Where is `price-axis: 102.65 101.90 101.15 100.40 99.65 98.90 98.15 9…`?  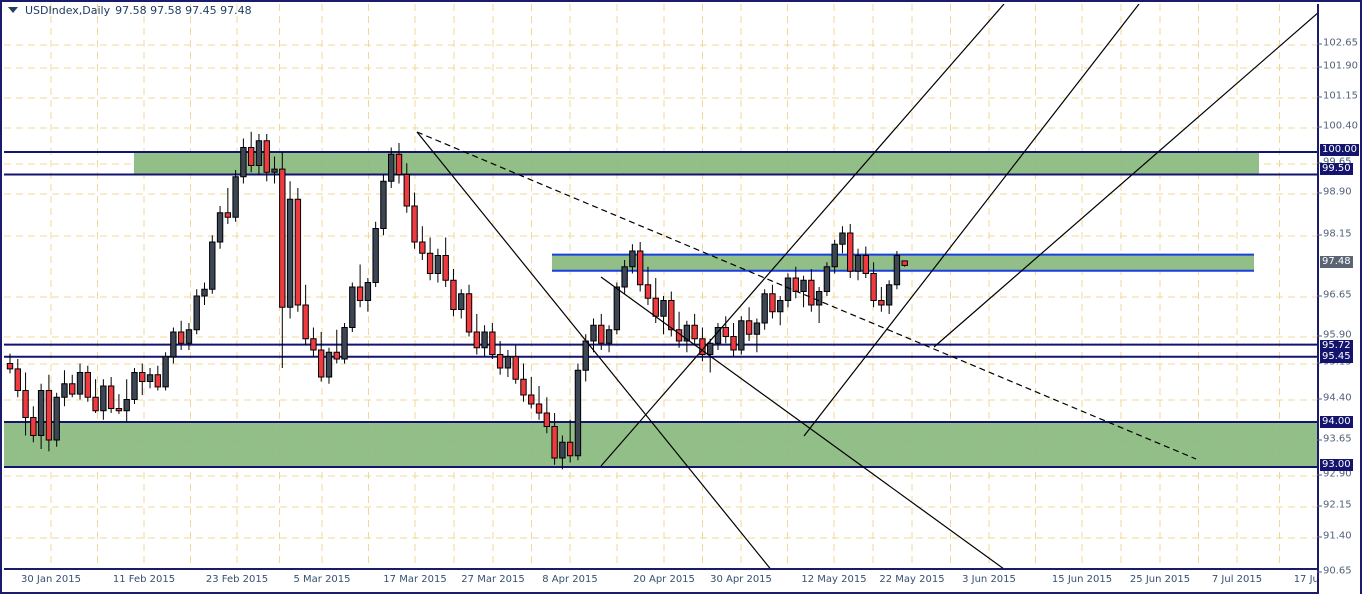
price-axis: 102.65 101.90 101.15 100.40 99.65 98.90 98.15 9… is located at coordinates (1338, 299).